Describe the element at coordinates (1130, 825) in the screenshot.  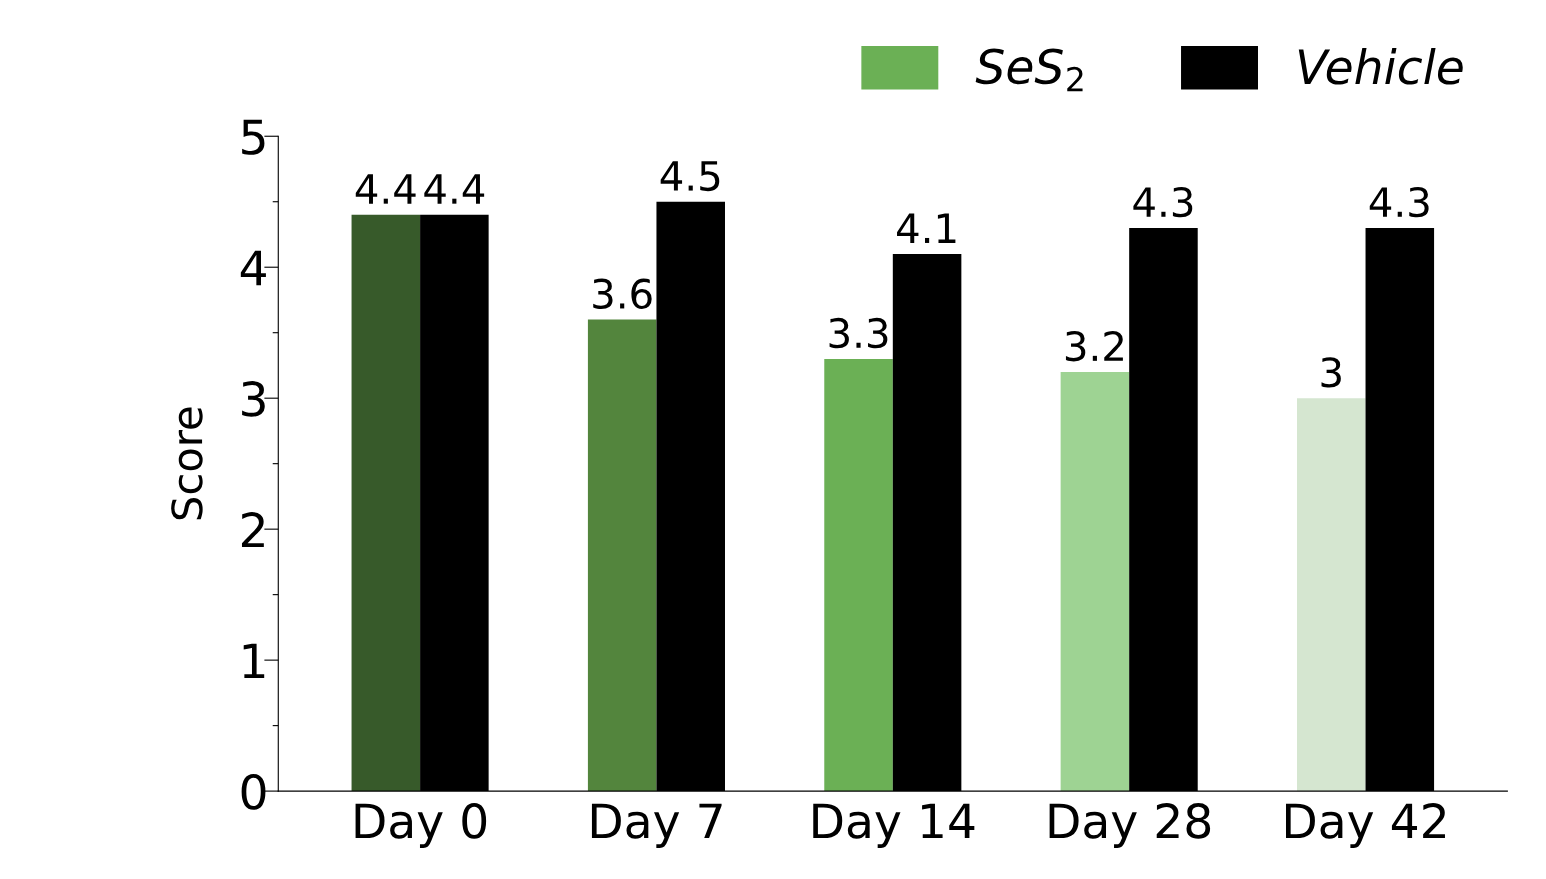
I see `x-tick-label: Day 28` at that location.